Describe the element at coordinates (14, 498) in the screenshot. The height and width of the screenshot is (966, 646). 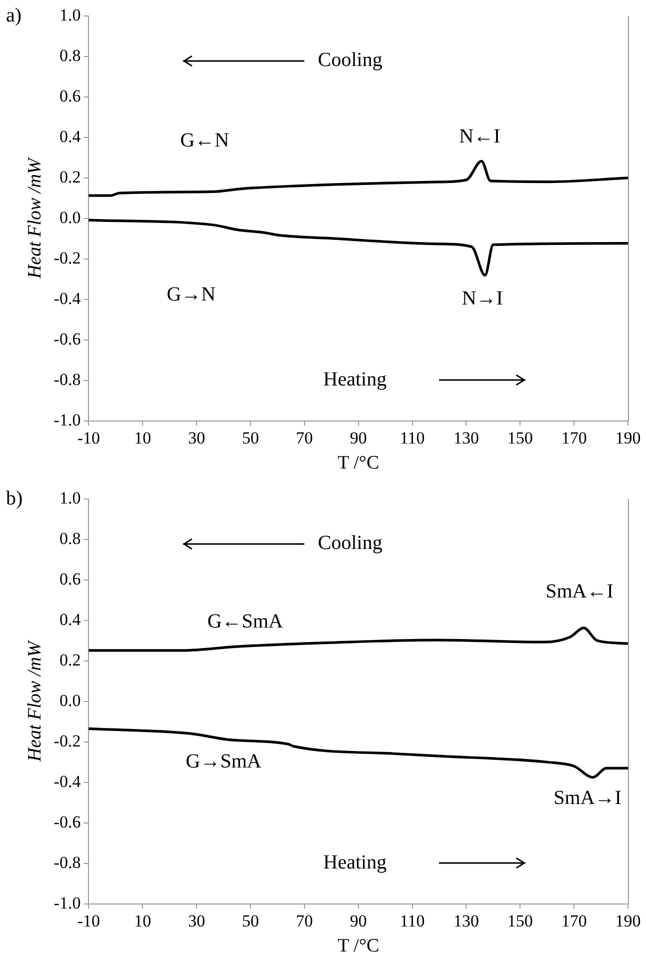
I see `chart-title: b)` at that location.